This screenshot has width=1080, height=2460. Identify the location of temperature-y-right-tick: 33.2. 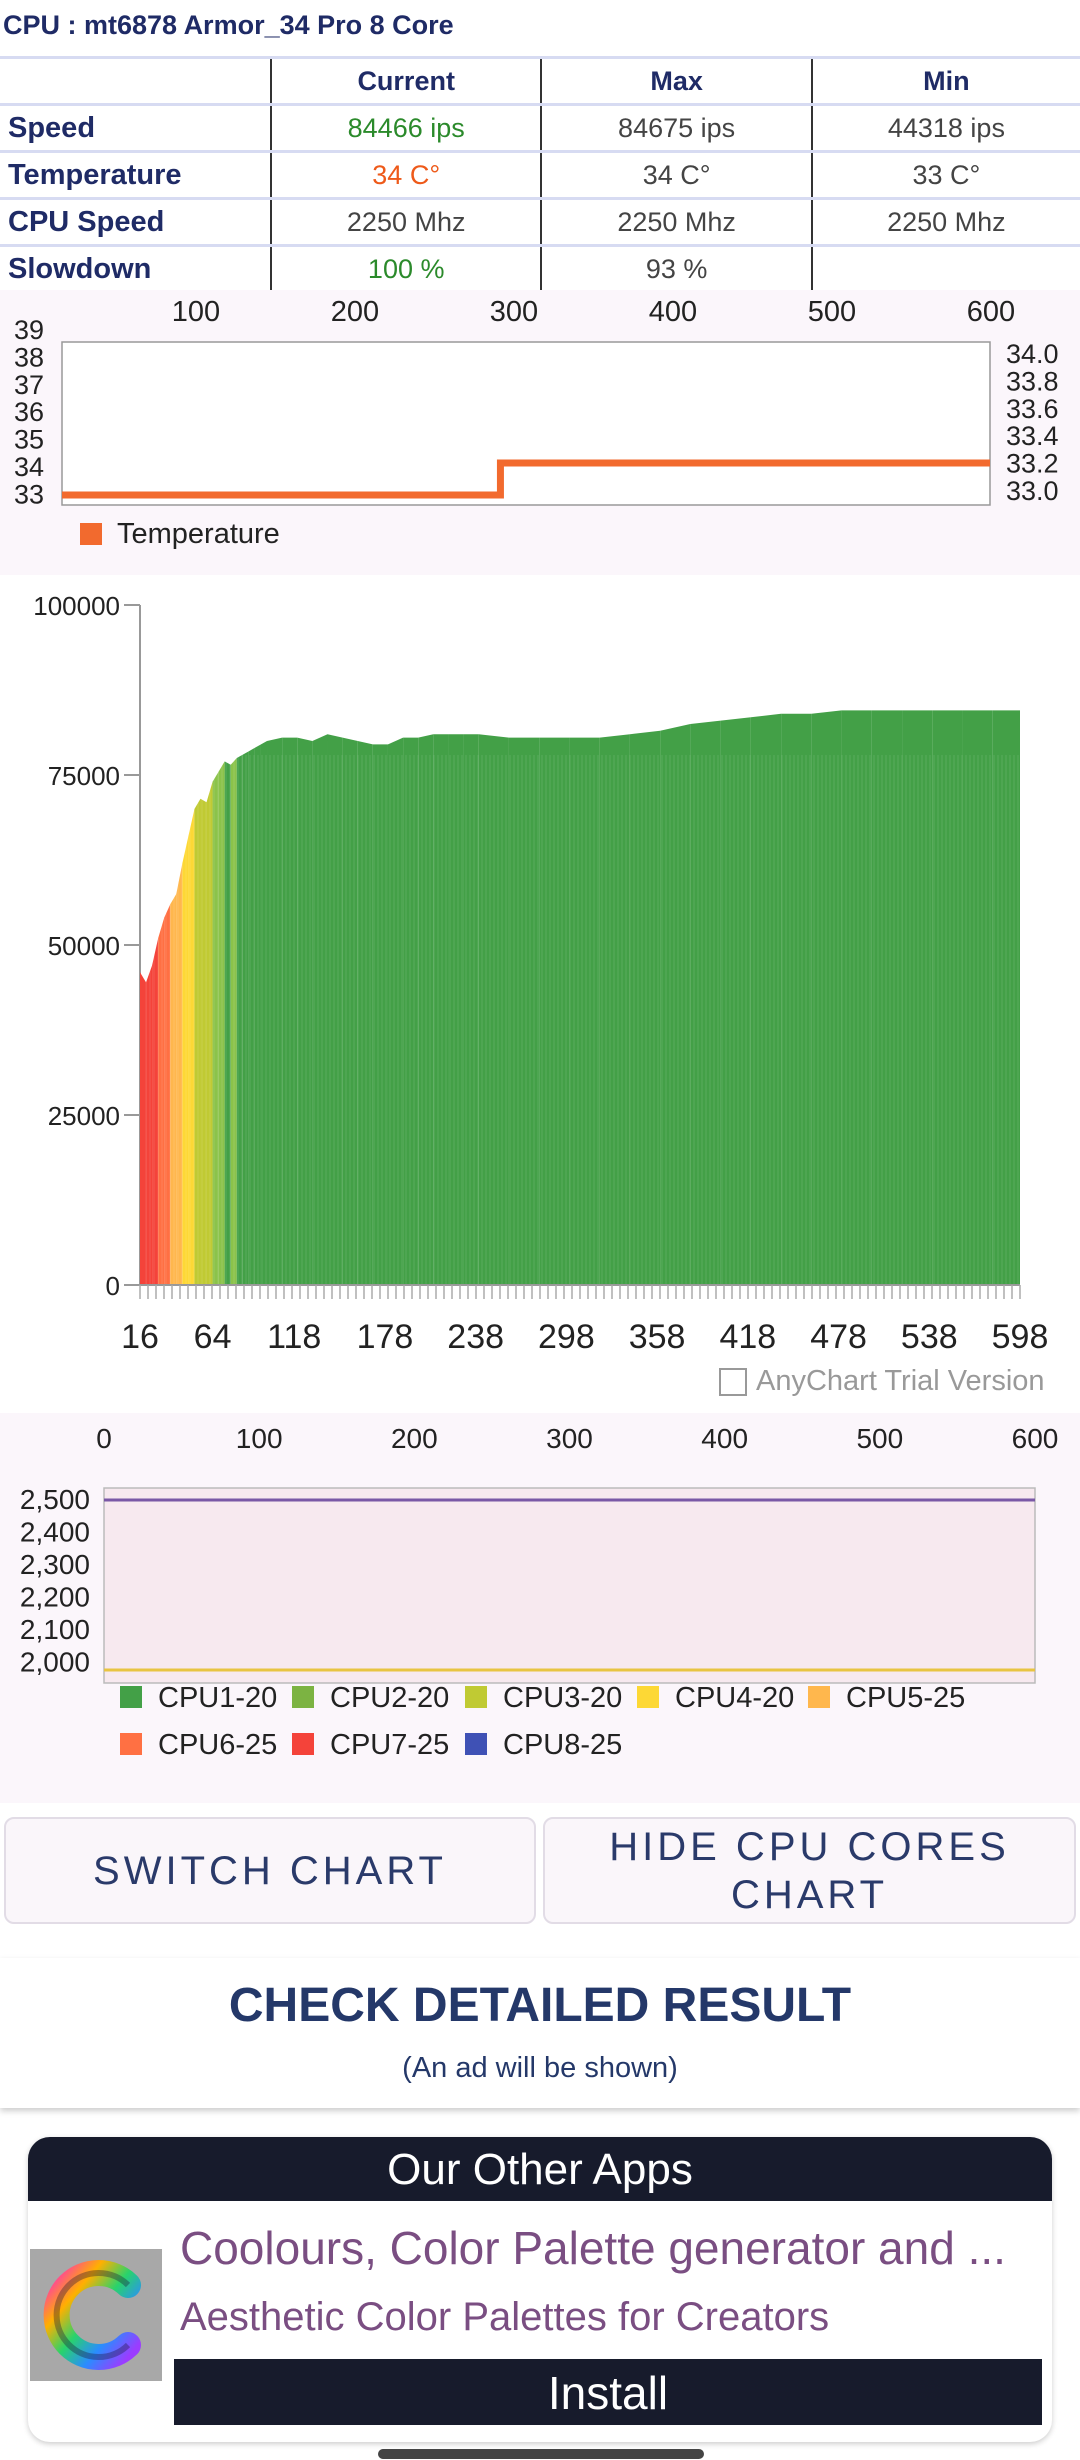
(1032, 464).